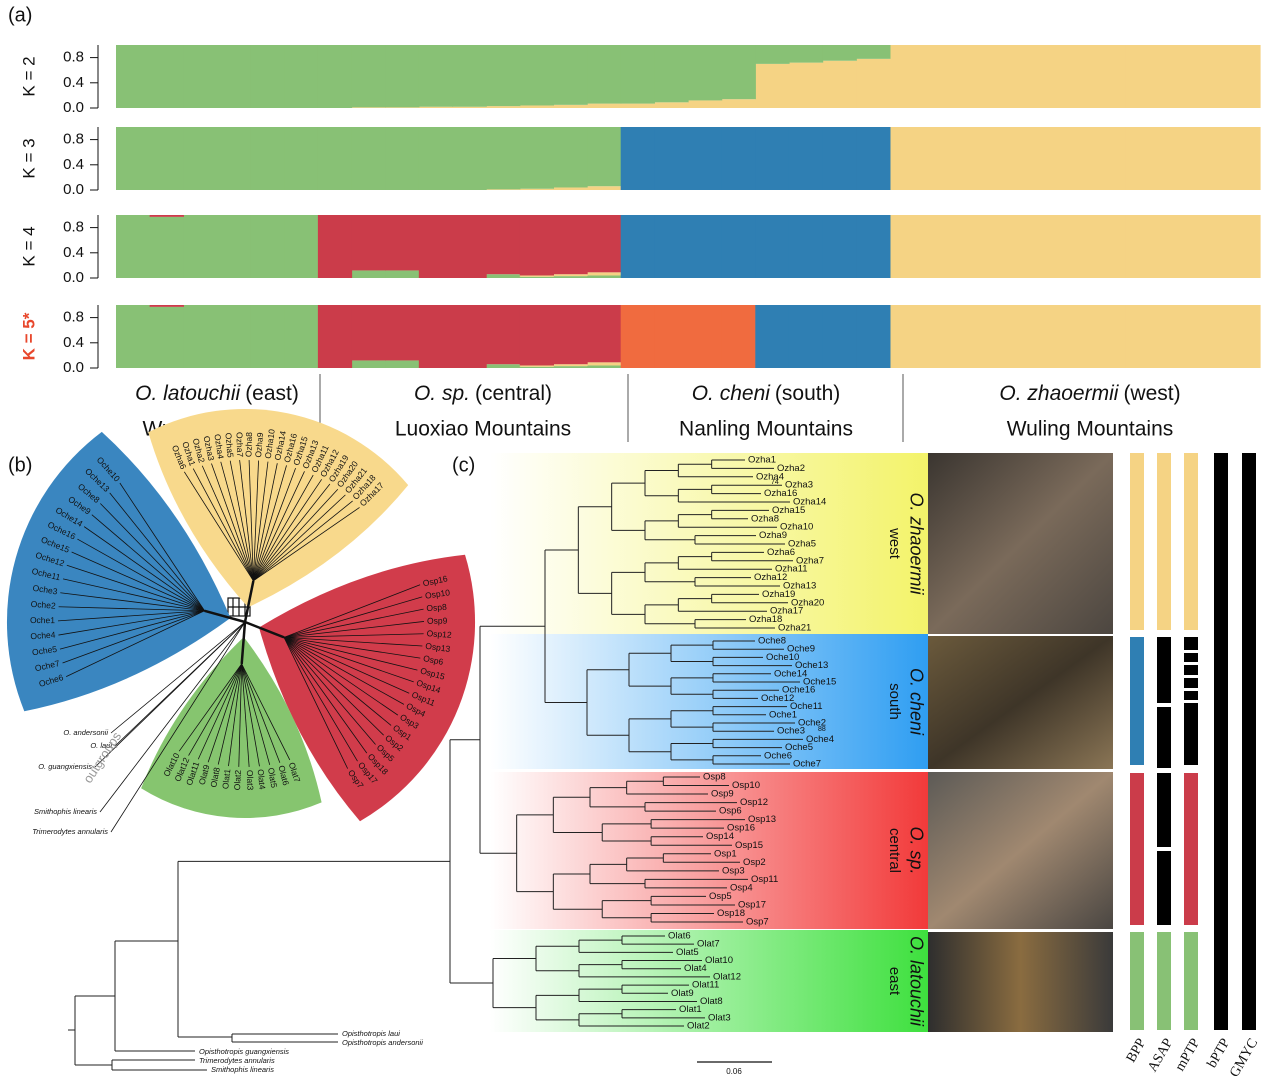  Describe the element at coordinates (741, 887) in the screenshot. I see `tip-label: Osp4` at that location.